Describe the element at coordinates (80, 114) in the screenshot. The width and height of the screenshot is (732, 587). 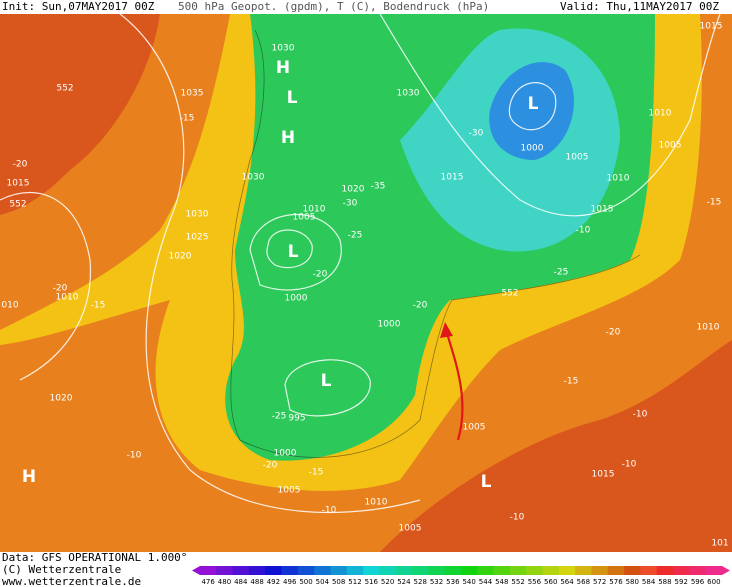
I see `field-red-nw` at that location.